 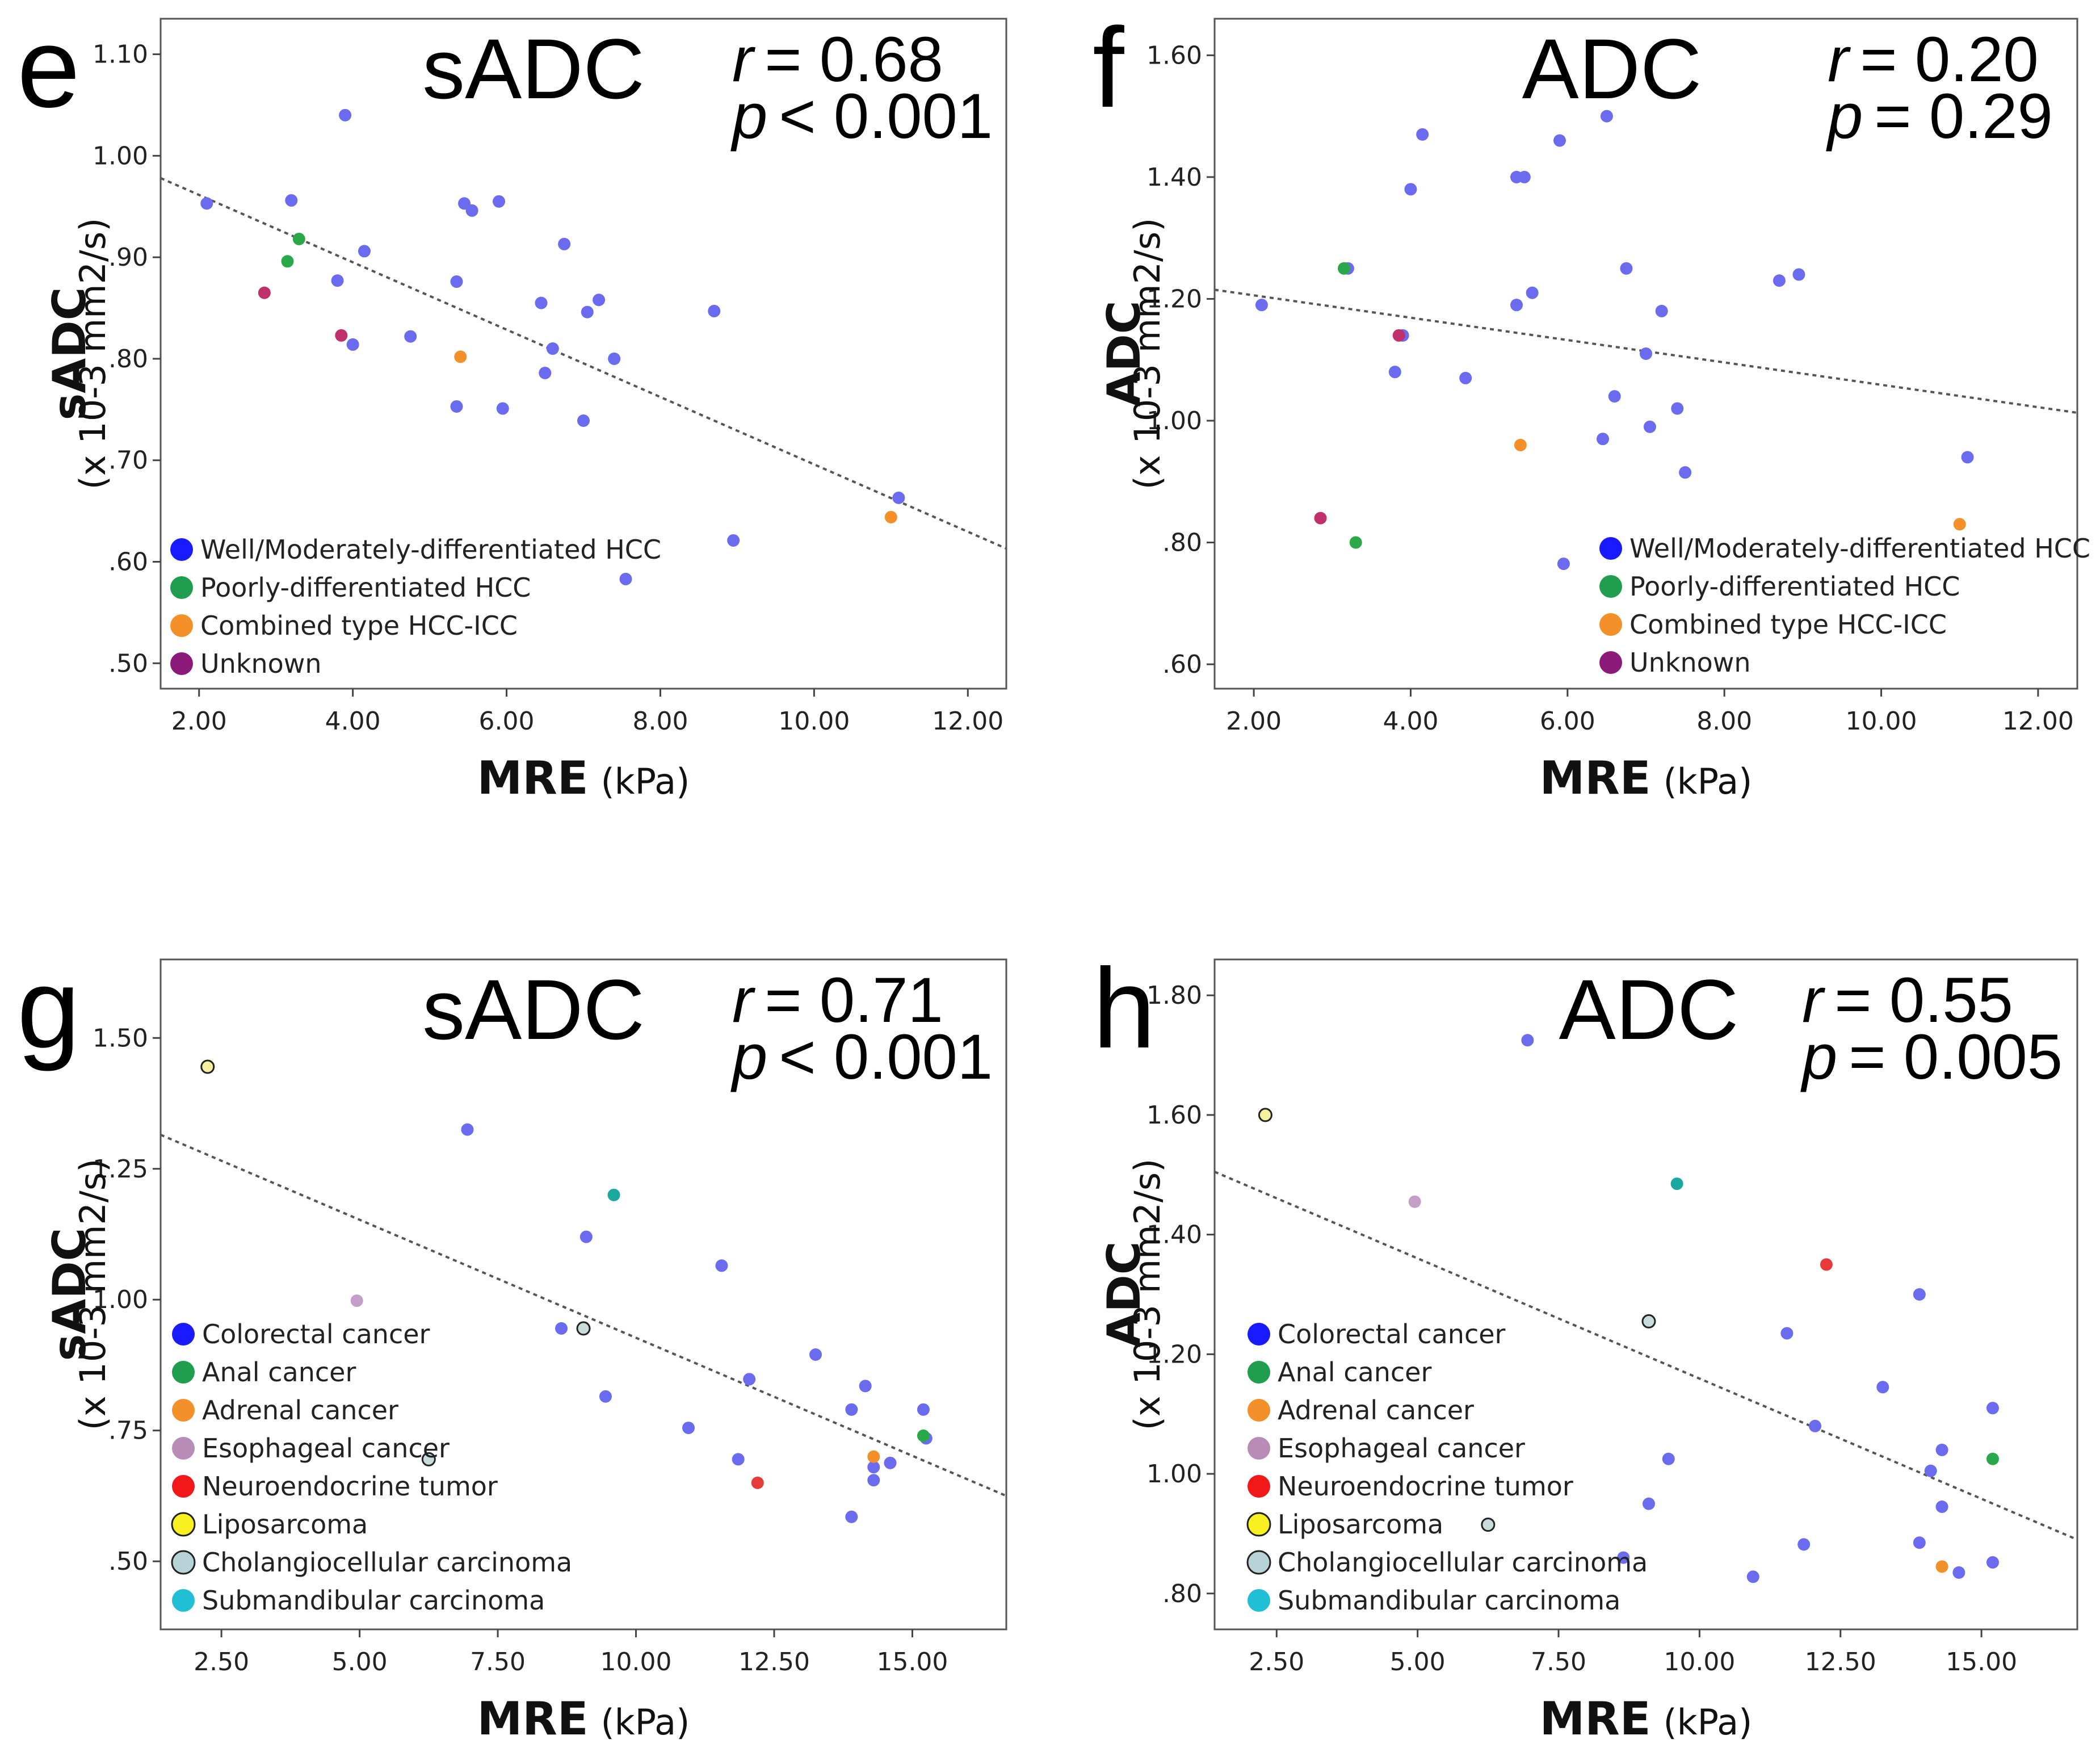 I want to click on stat-r-value: = 0.71, so click(x=854, y=1000).